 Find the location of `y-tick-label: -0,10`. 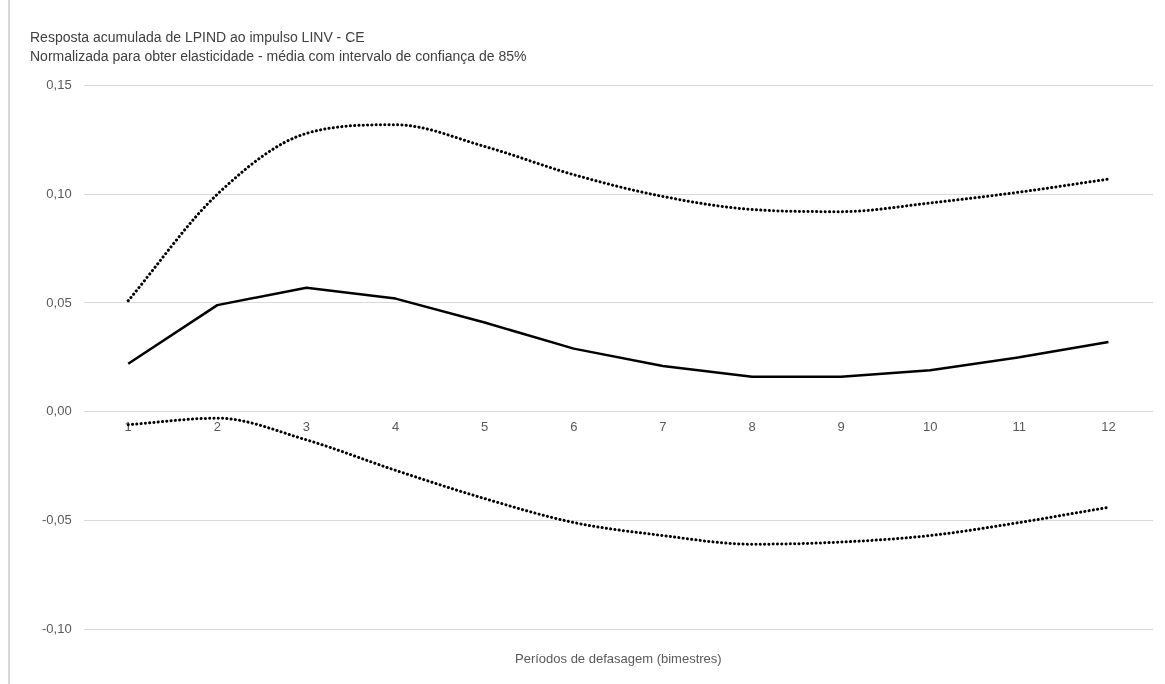

y-tick-label: -0,10 is located at coordinates (56, 628).